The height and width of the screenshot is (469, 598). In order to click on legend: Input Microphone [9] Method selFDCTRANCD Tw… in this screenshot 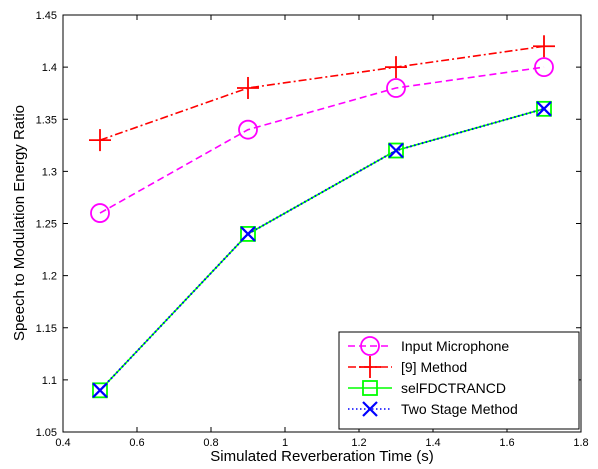, I will do `click(459, 380)`.